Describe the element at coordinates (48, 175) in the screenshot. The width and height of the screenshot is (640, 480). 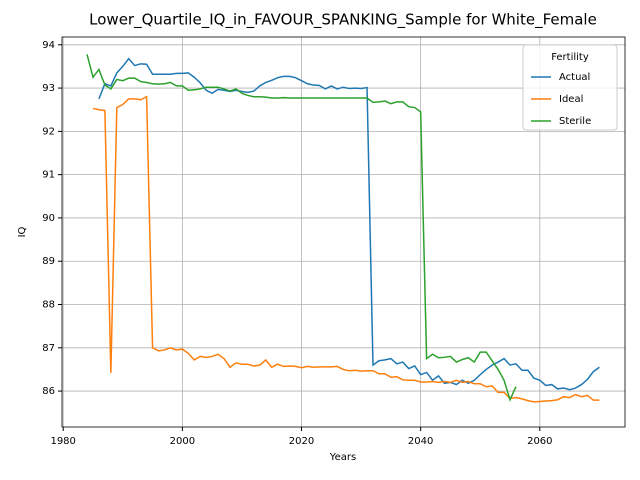
I see `y-tick-label: 91` at that location.